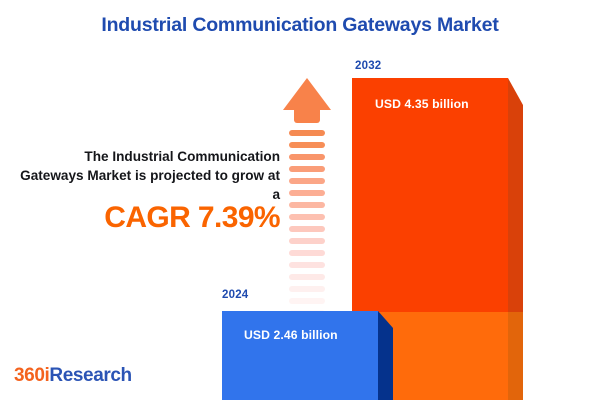 This screenshot has width=600, height=400. Describe the element at coordinates (515, 356) in the screenshot. I see `bar-2032-side-lower` at that location.